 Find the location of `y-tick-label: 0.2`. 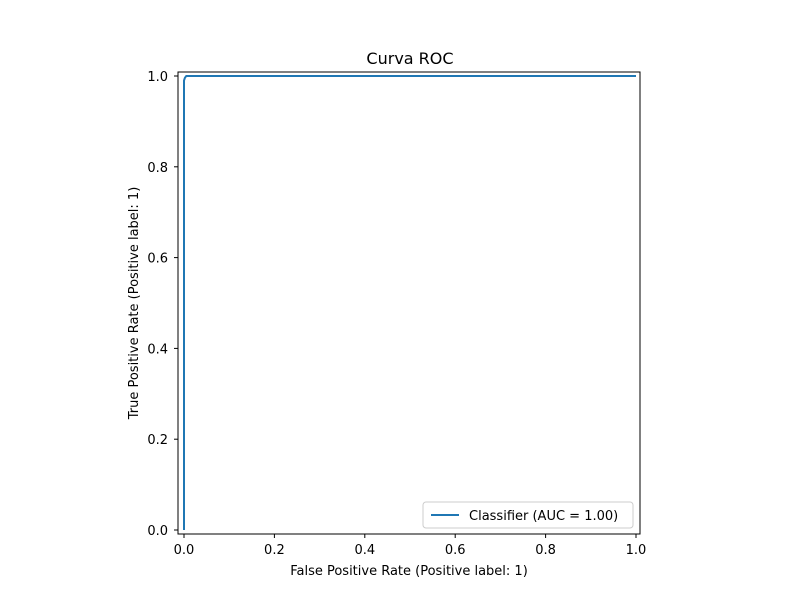

y-tick-label: 0.2 is located at coordinates (157, 440).